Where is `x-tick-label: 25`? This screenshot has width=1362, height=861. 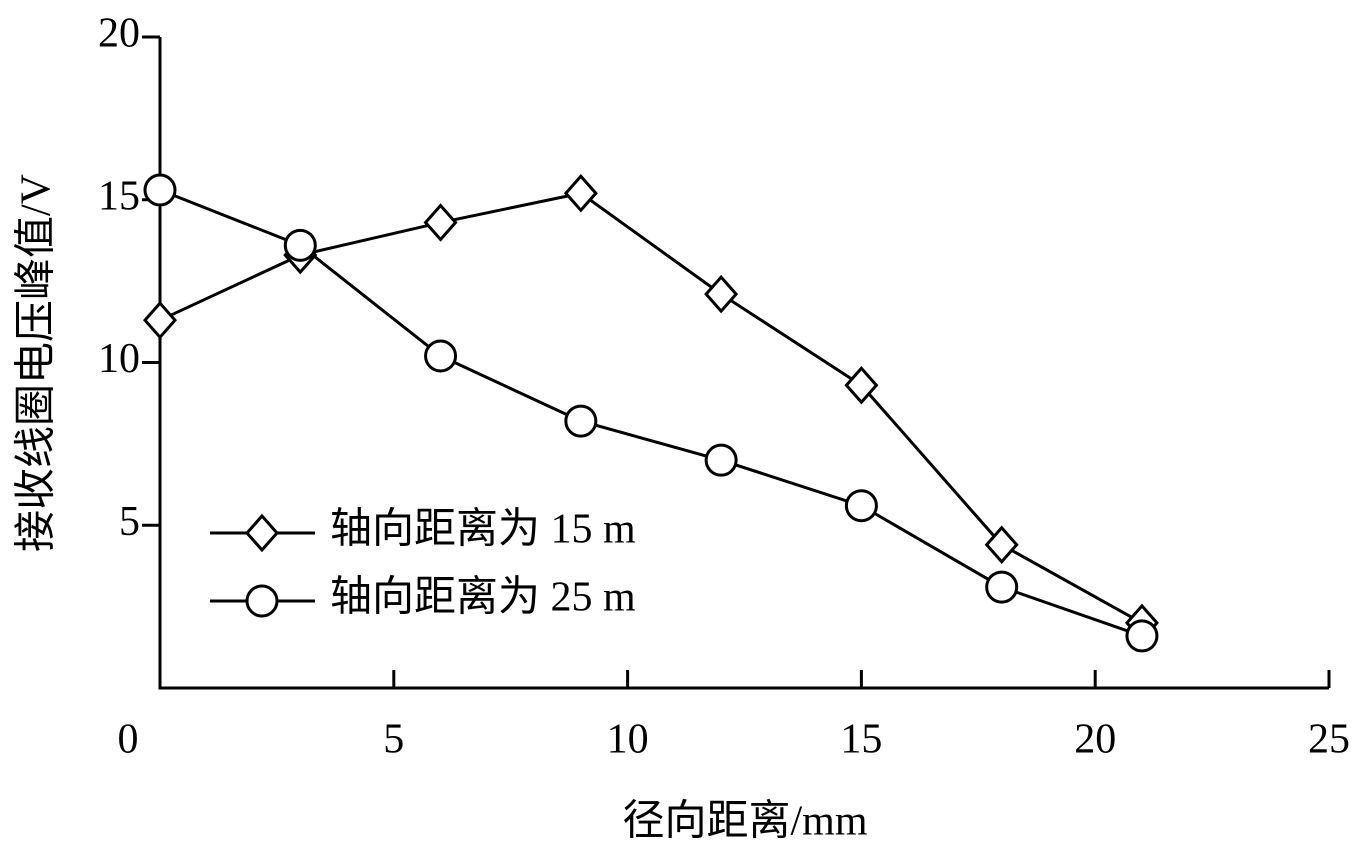 x-tick-label: 25 is located at coordinates (1329, 740).